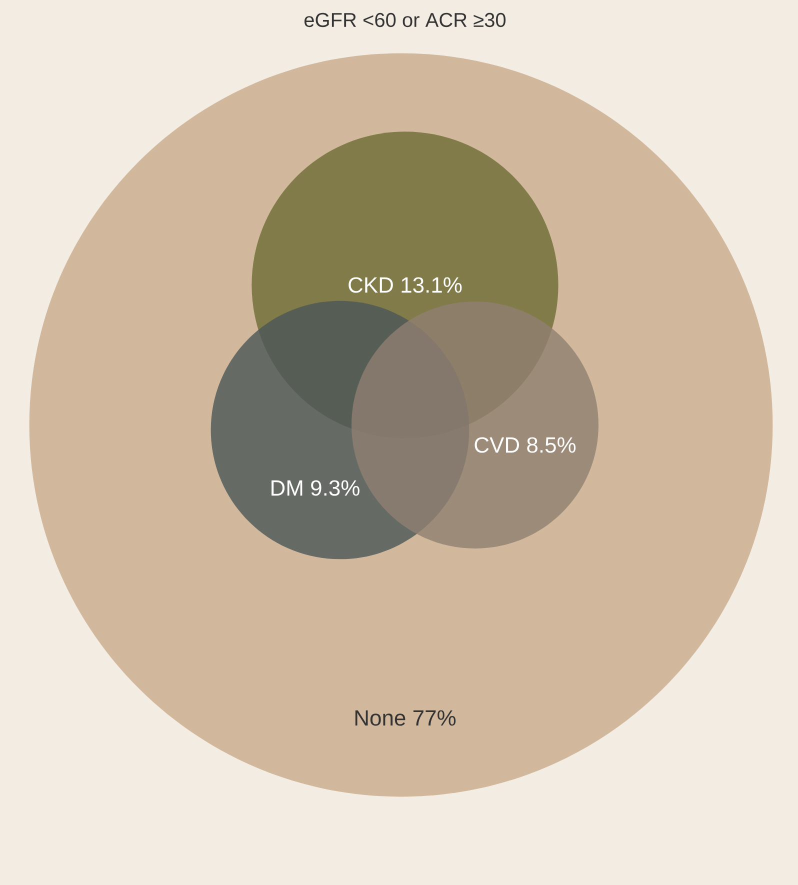 The width and height of the screenshot is (798, 885). What do you see at coordinates (497, 445) in the screenshot?
I see `category-label: CVD` at bounding box center [497, 445].